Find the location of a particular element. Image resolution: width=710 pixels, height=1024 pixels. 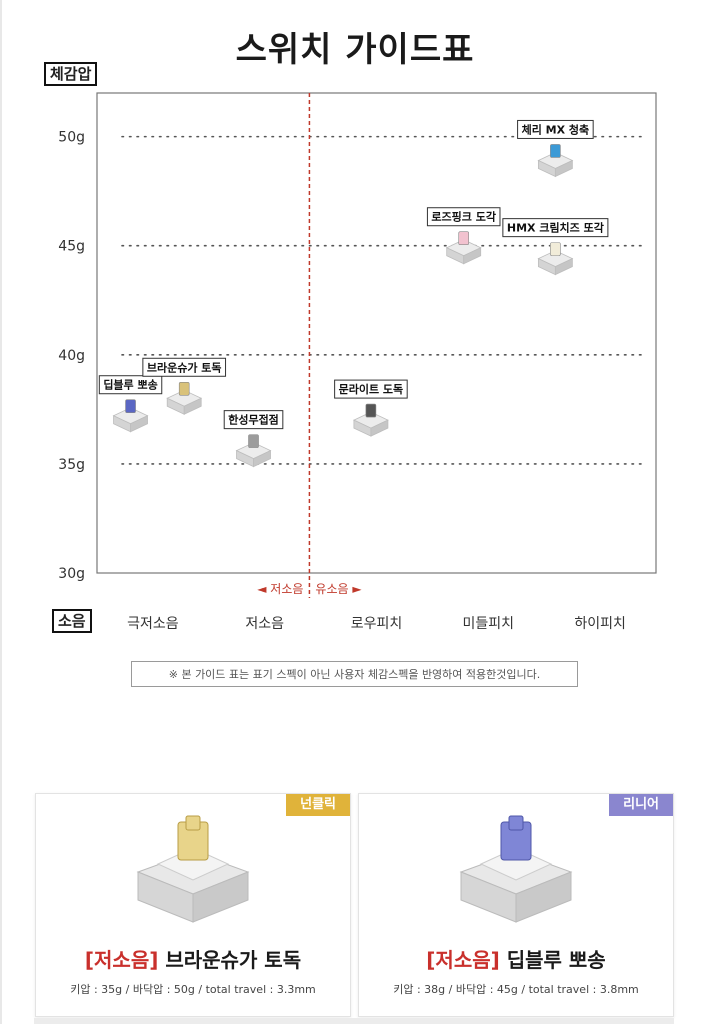

switch-point: HMX 크림치즈 또각 is located at coordinates (555, 247).